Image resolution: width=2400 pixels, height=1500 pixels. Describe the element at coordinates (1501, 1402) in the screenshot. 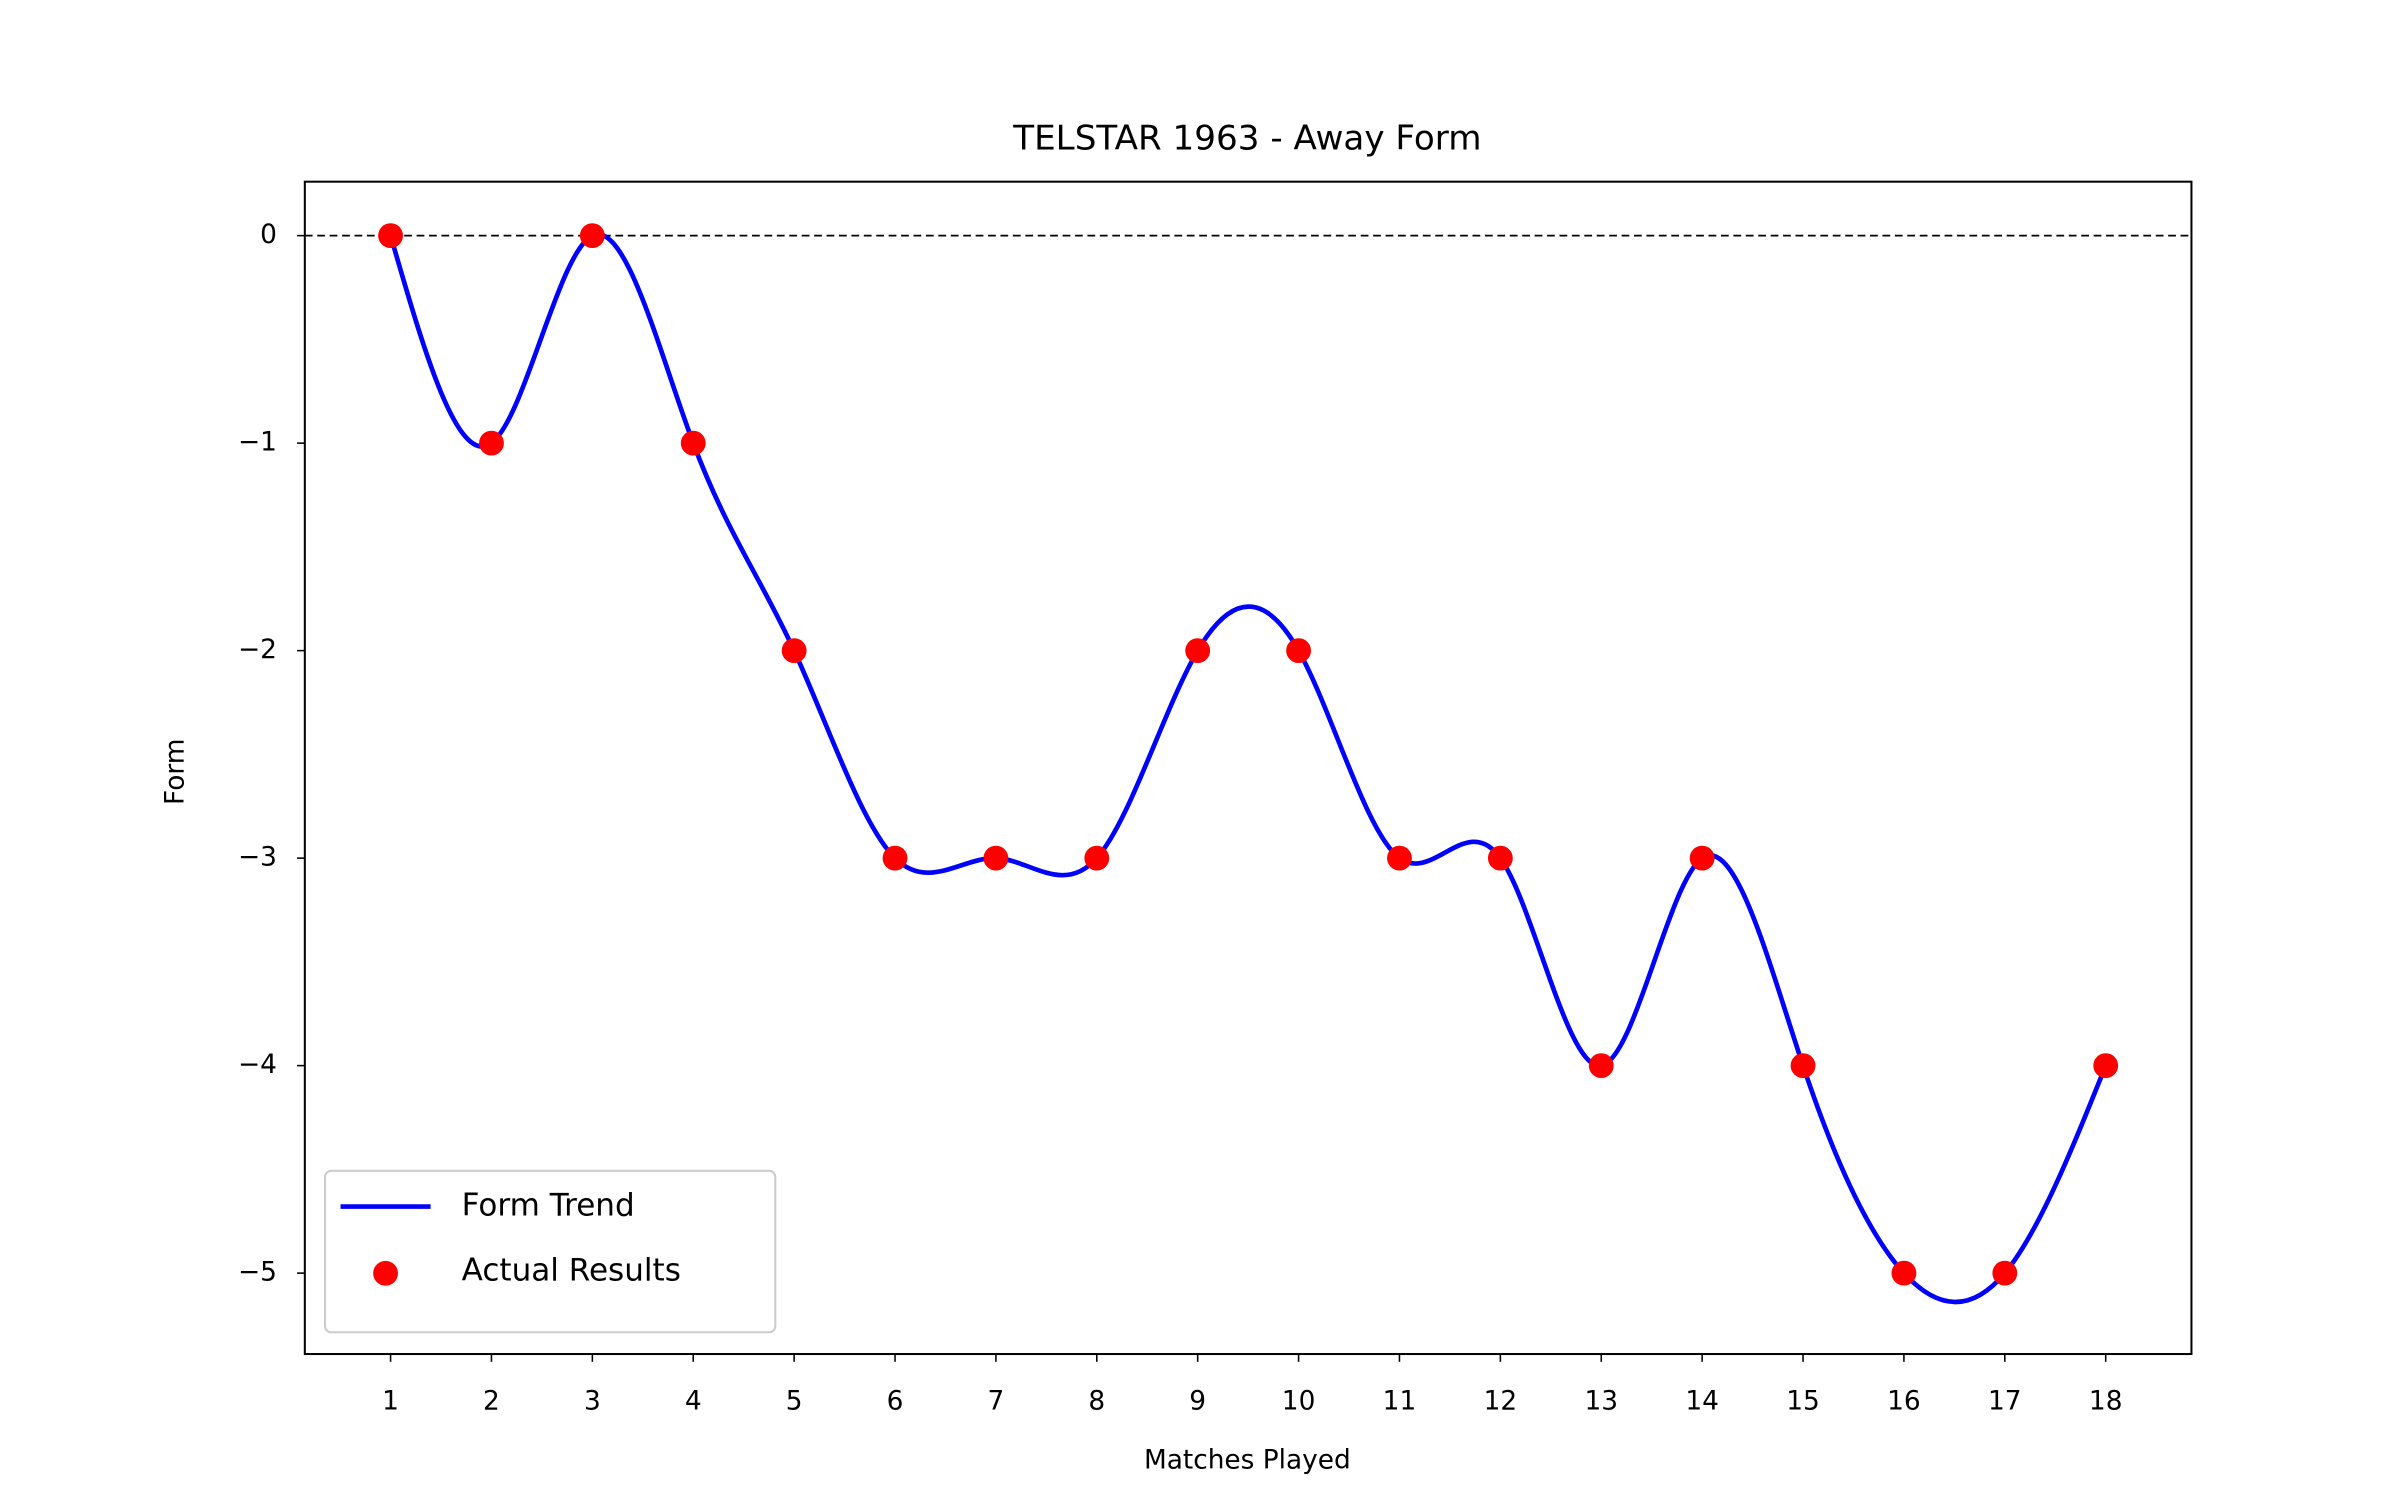

I see `x-tick-label: 12` at that location.